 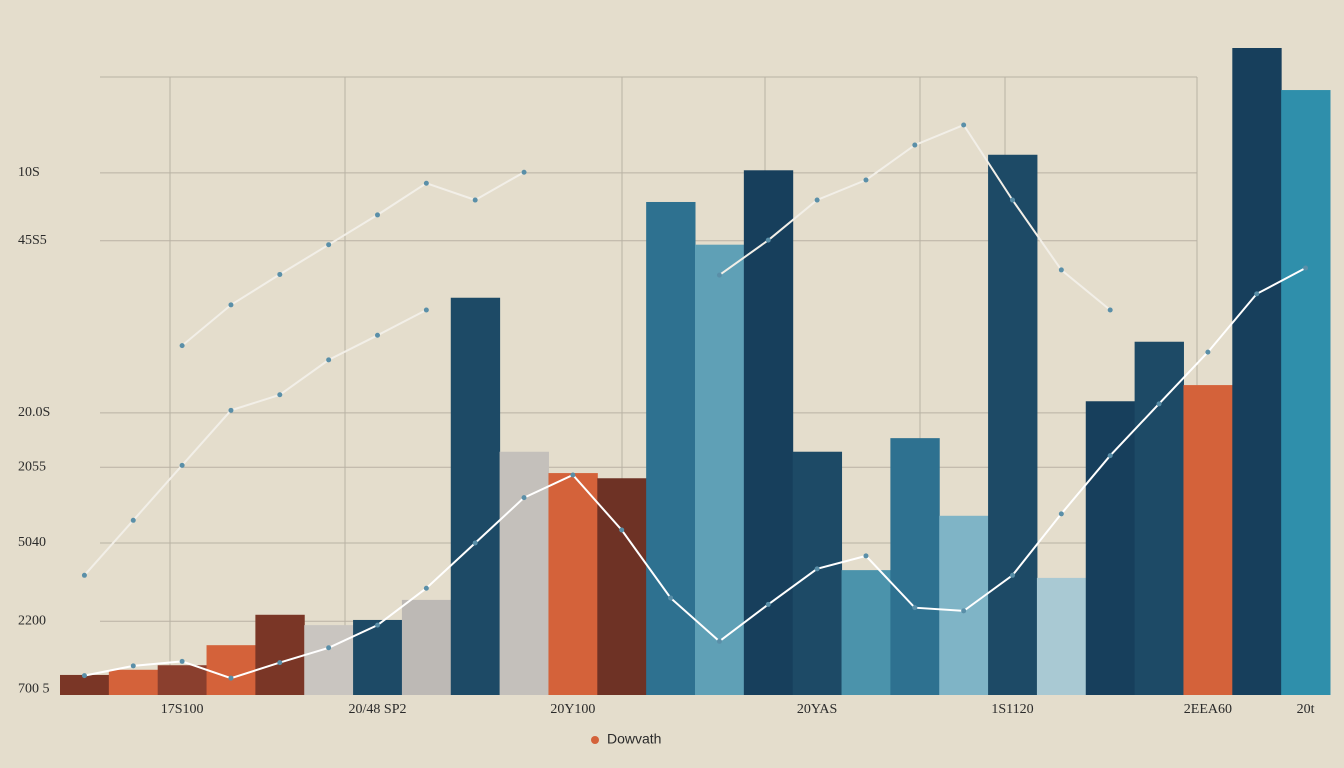 What do you see at coordinates (32, 466) in the screenshot?
I see `y-tick-label: 2055` at bounding box center [32, 466].